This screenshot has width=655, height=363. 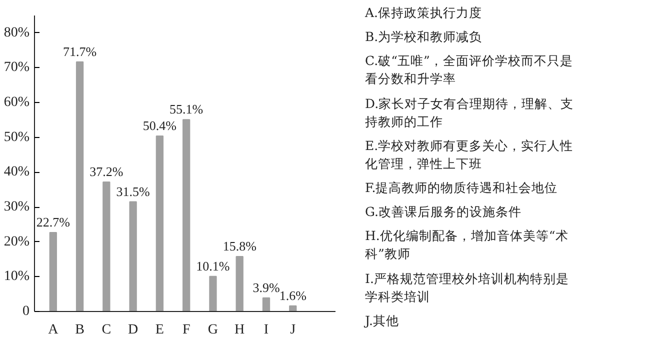 I want to click on x-tick-label: B, so click(x=79, y=330).